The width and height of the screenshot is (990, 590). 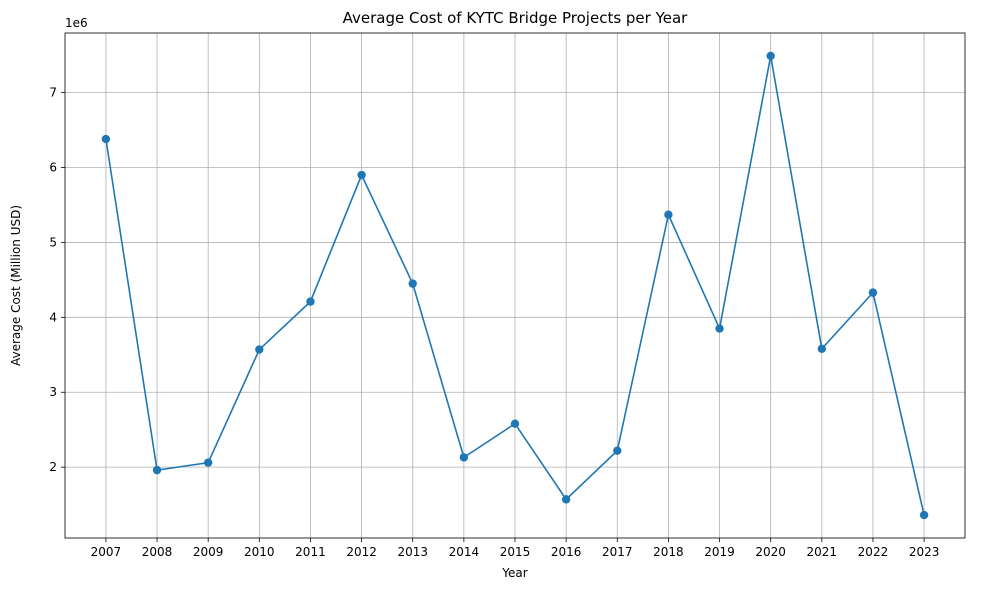 What do you see at coordinates (53, 467) in the screenshot?
I see `y-tick-label: 2` at bounding box center [53, 467].